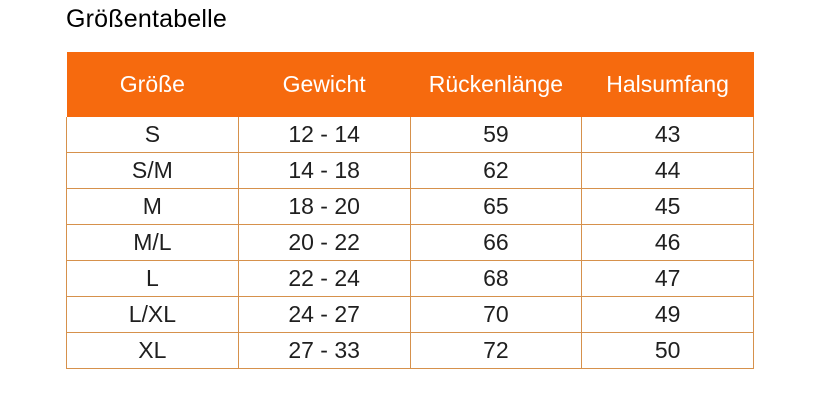 The image size is (814, 417). I want to click on cell-neck-girth: 43, so click(667, 134).